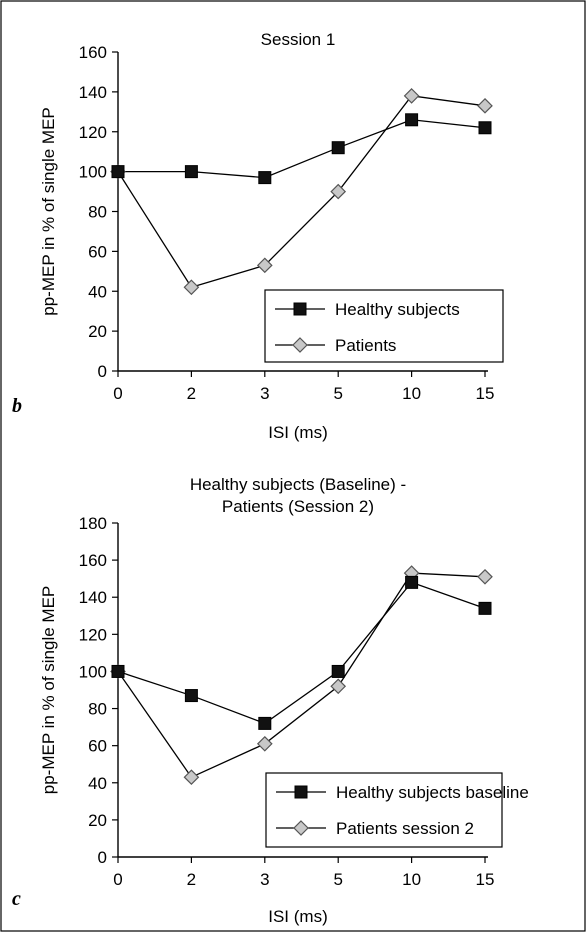 This screenshot has width=586, height=932. I want to click on legend-label: Patients, so click(365, 345).